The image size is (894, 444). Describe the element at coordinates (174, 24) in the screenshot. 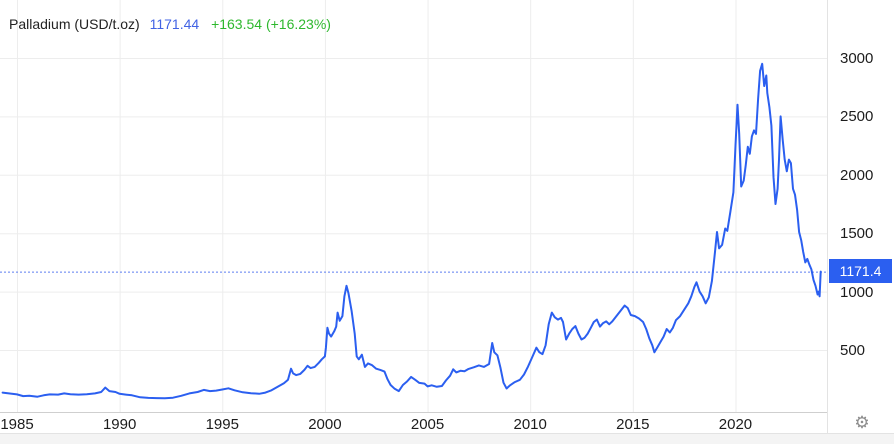

I see `last-price-value: 1171.44` at that location.